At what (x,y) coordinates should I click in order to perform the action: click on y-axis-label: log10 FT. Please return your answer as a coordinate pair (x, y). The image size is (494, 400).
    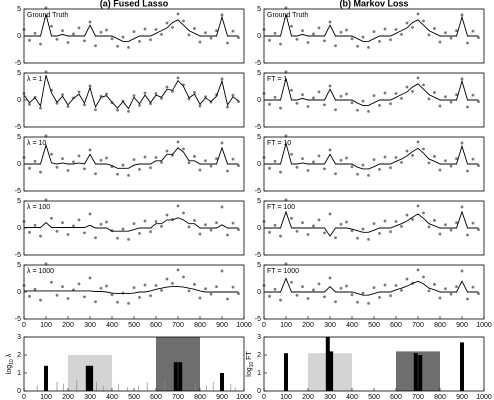
    Looking at the image, I should click on (250, 364).